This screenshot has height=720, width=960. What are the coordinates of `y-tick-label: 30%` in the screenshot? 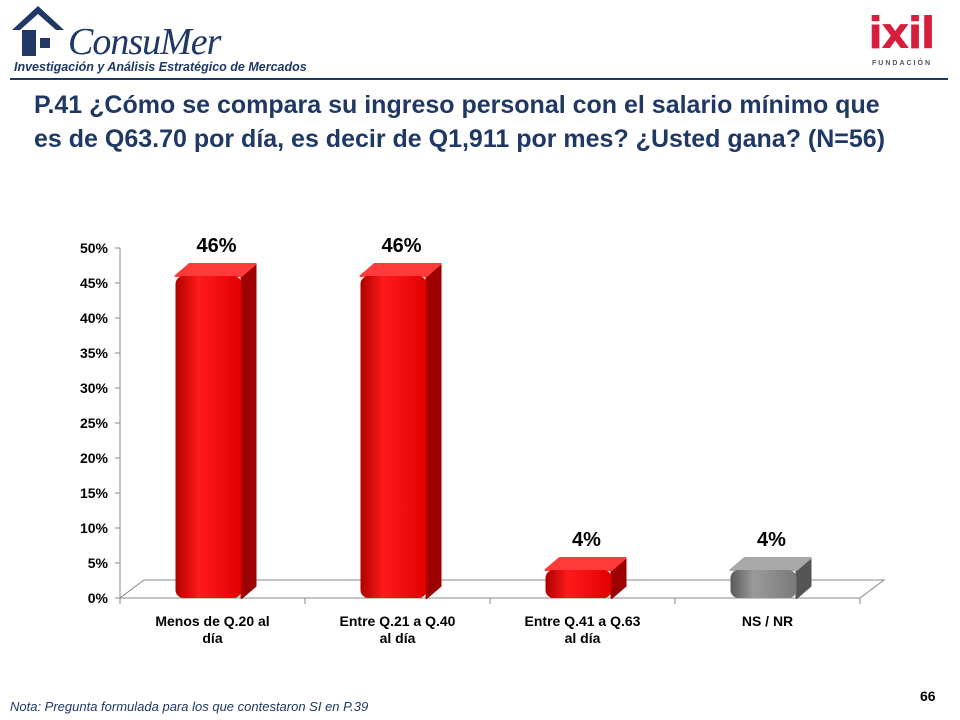 It's located at (94, 388).